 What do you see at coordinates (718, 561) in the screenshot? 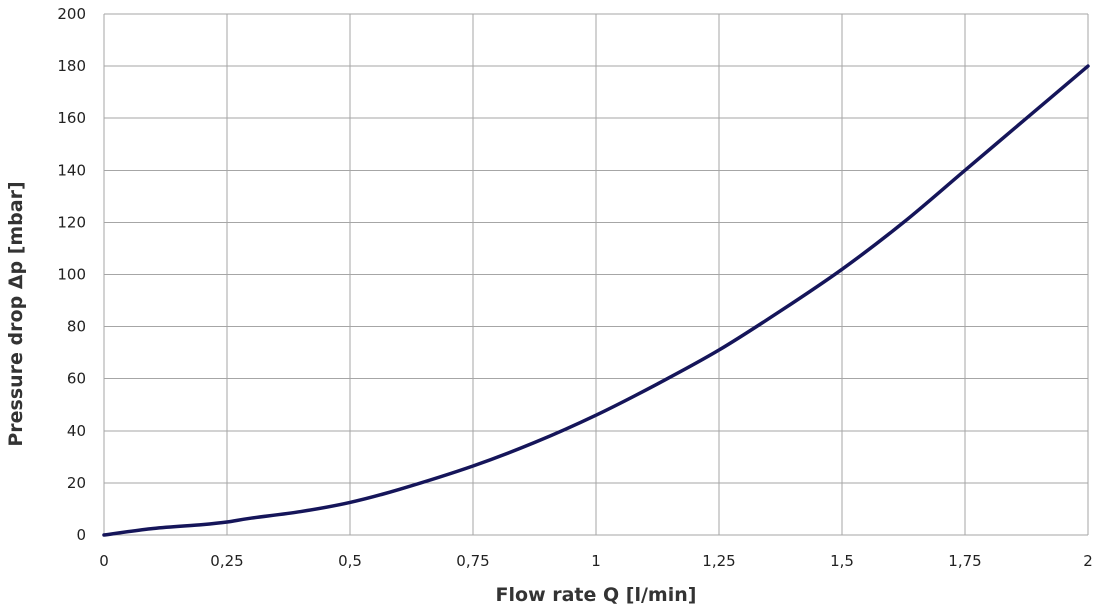
I see `x-tick-label-5: 1,25` at bounding box center [718, 561].